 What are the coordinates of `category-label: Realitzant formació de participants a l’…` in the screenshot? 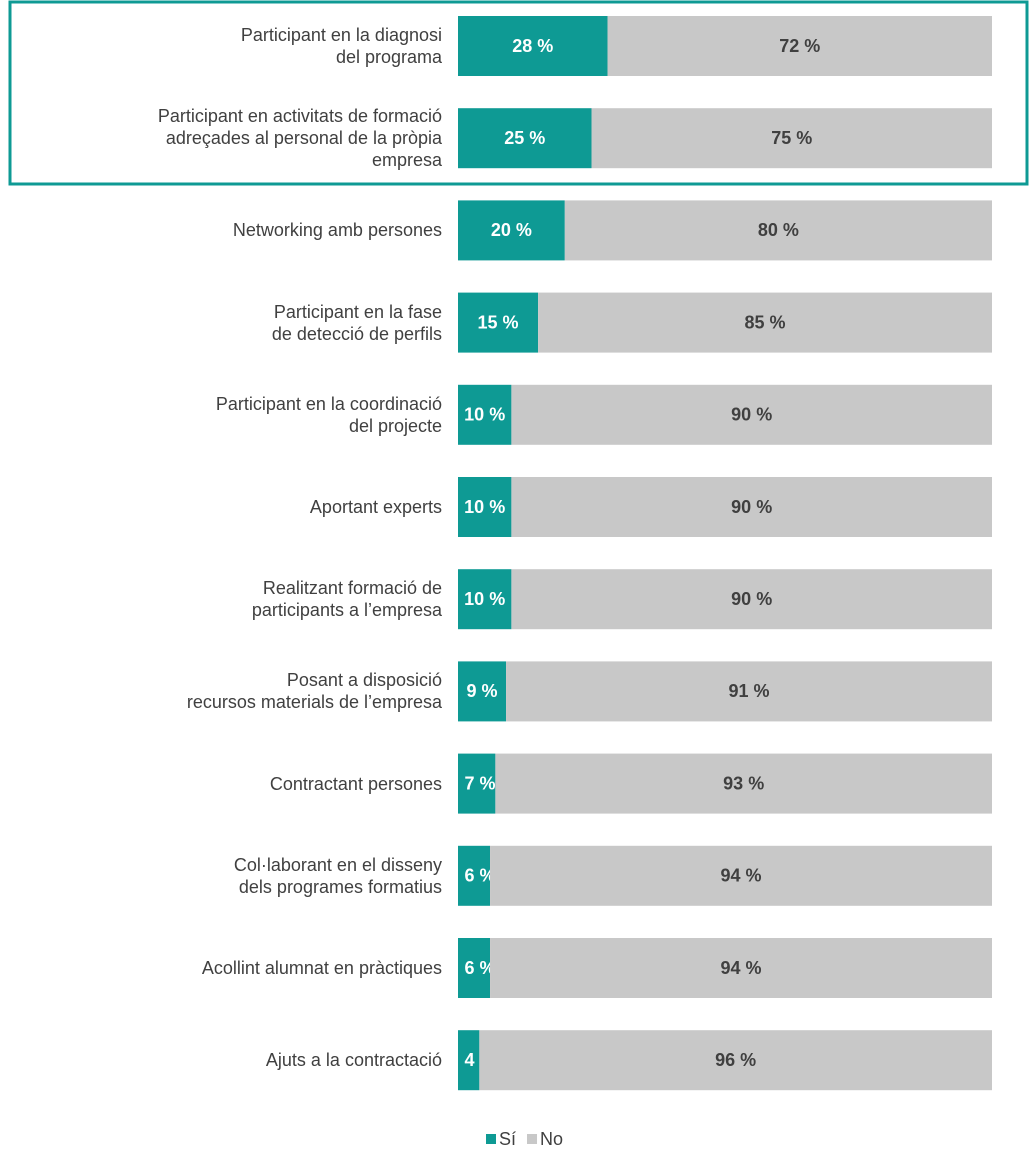 It's located at (346, 599).